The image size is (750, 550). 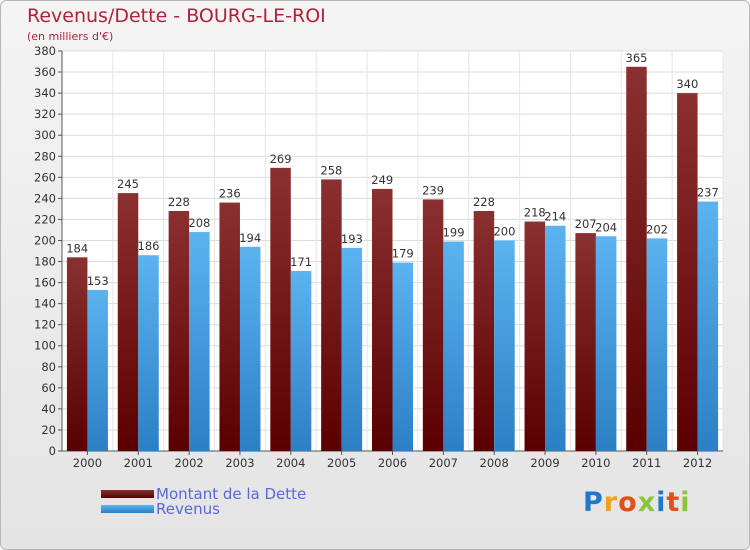 What do you see at coordinates (127, 509) in the screenshot?
I see `legend-swatch-revenue` at bounding box center [127, 509].